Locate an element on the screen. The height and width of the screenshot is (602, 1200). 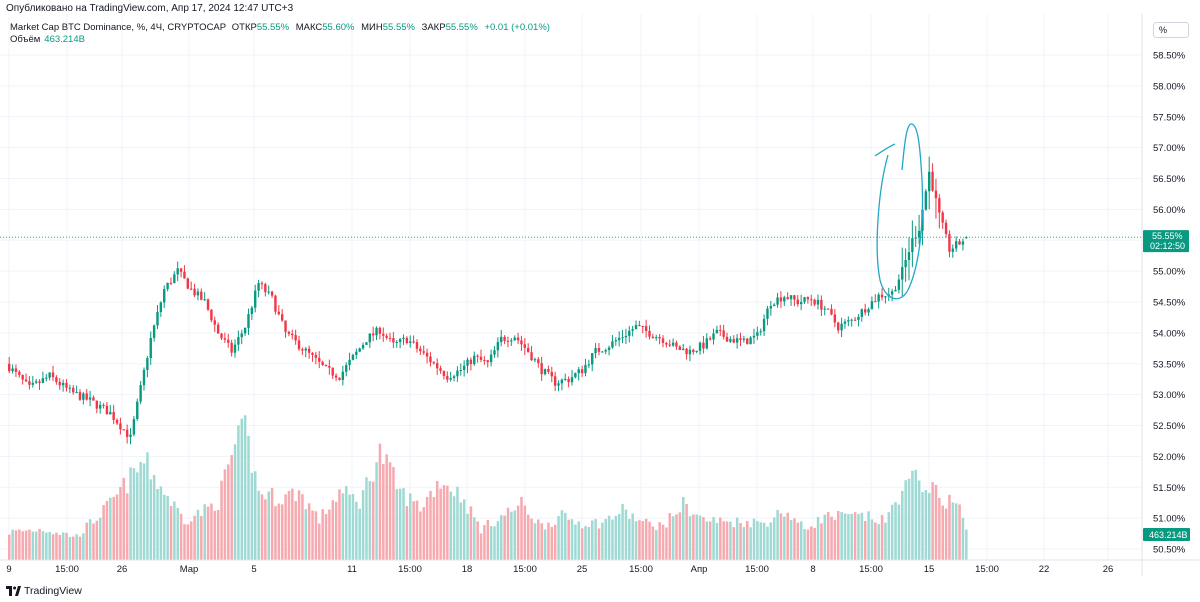
last-volume-badge is located at coordinates (1166, 534).